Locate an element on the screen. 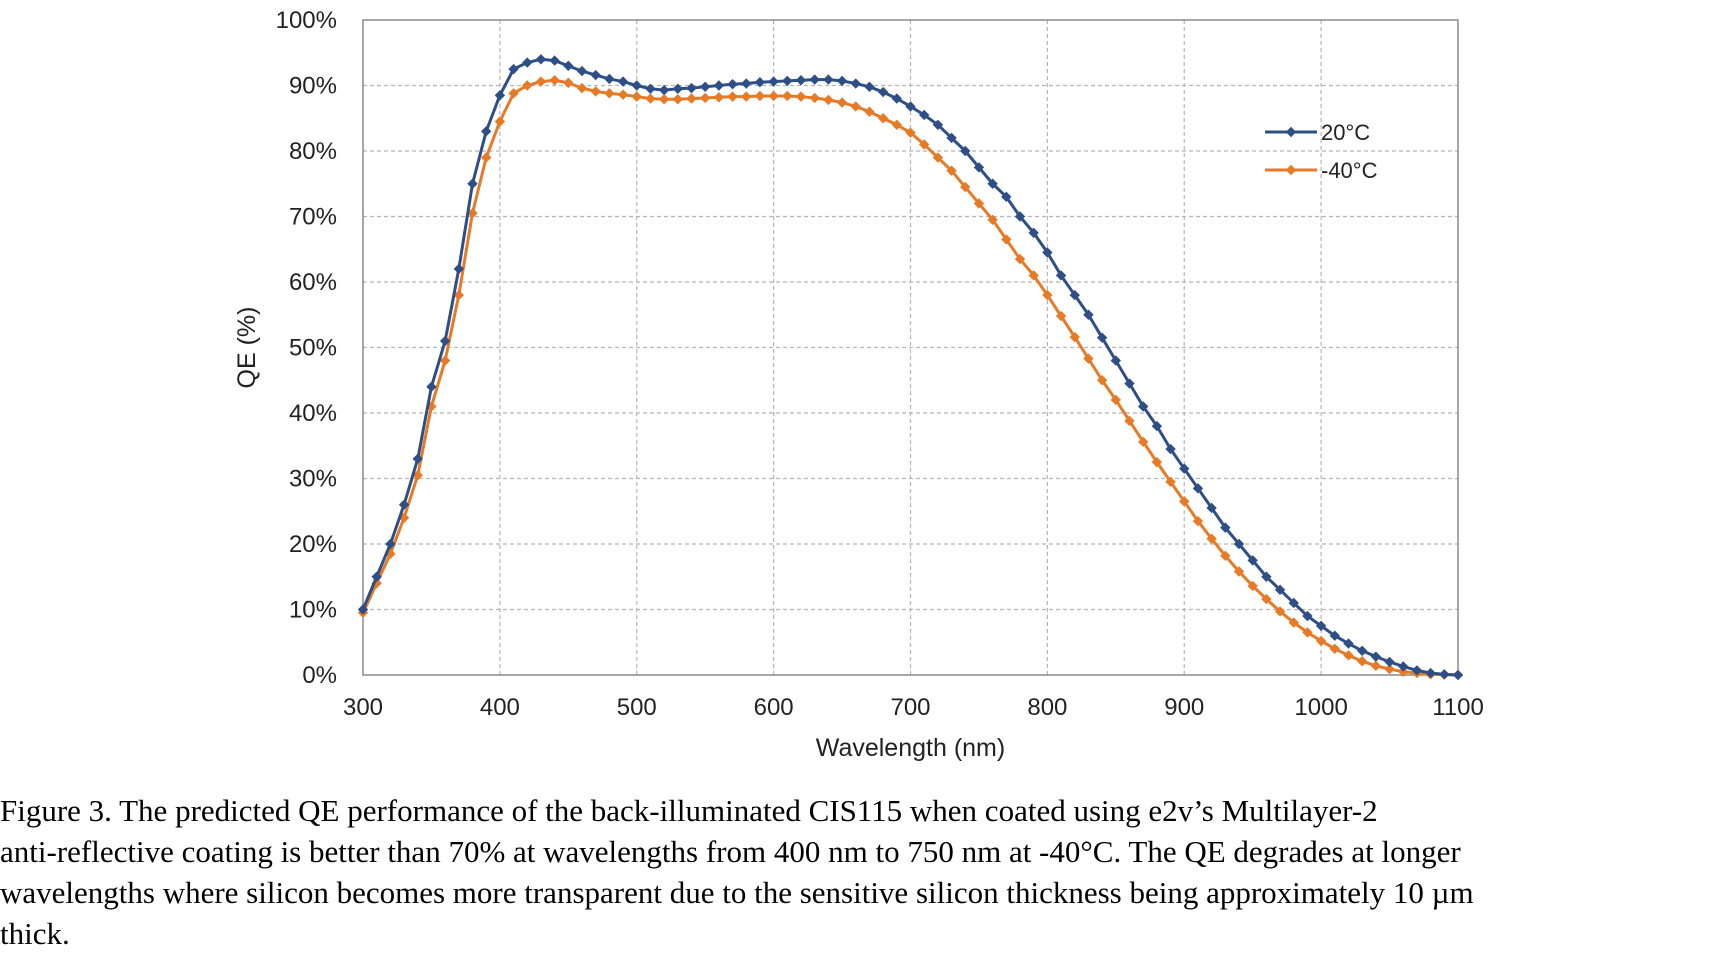  x-tick-label: 700 is located at coordinates (910, 707).